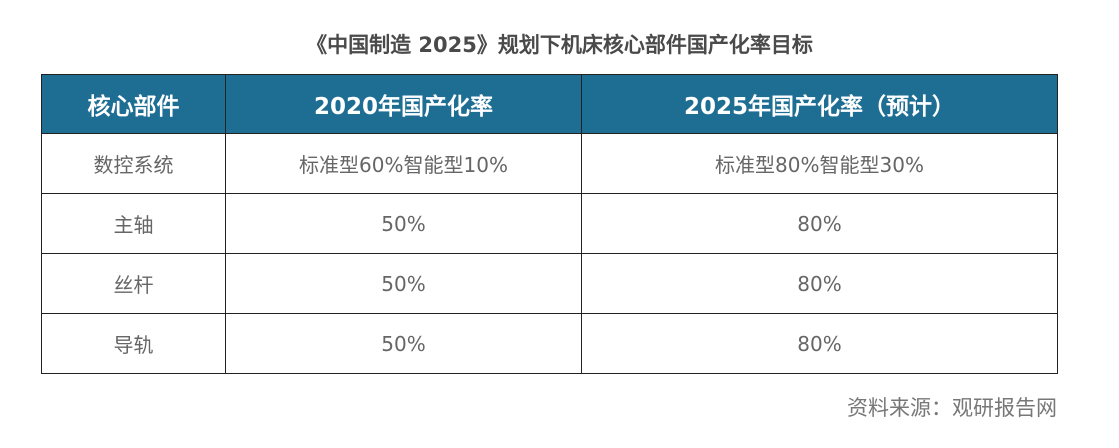 Image resolution: width=1119 pixels, height=448 pixels. What do you see at coordinates (403, 163) in the screenshot?
I see `table-cell: 标准型60%智能型10%` at bounding box center [403, 163].